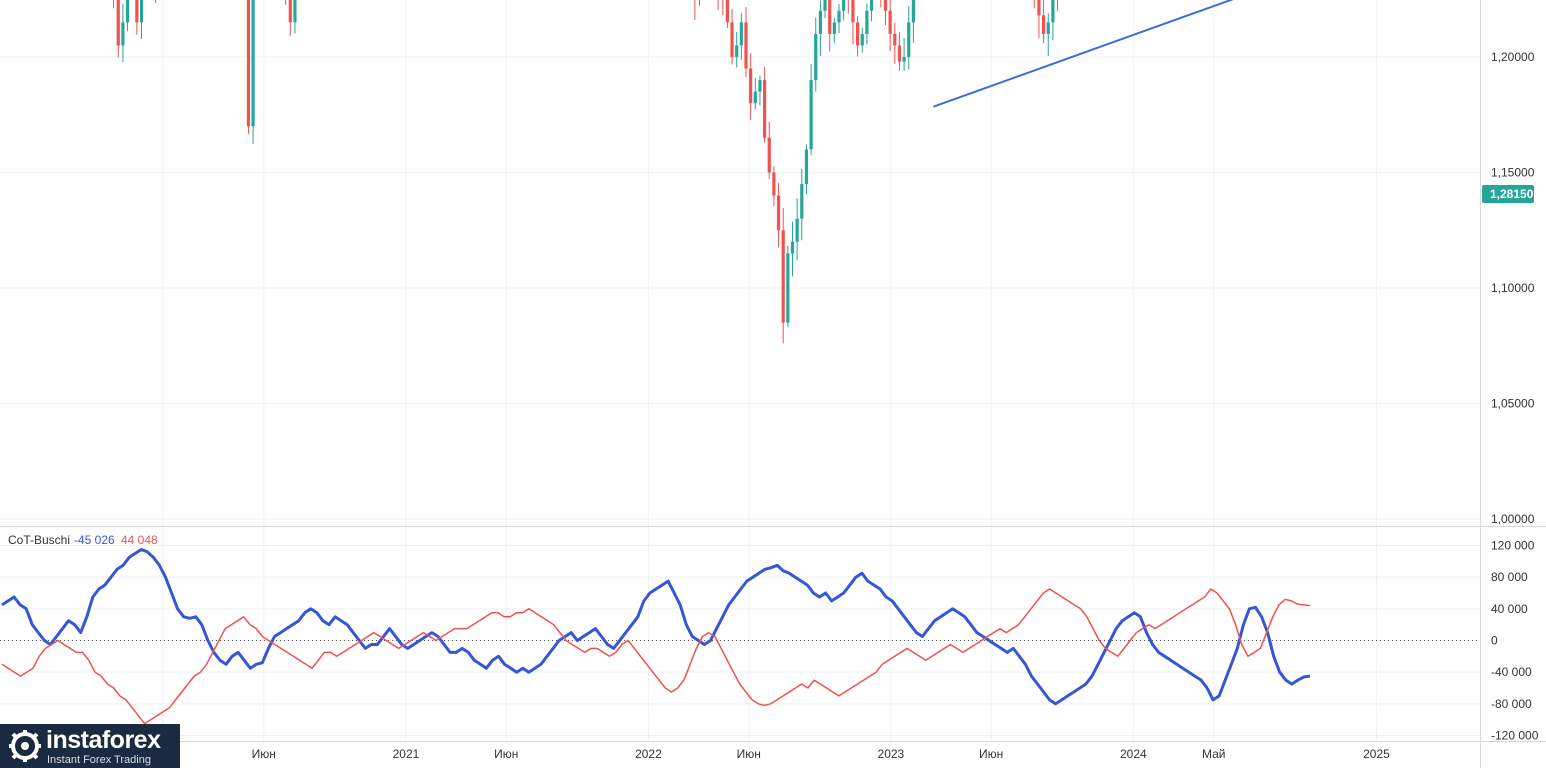 This screenshot has height=768, width=1546. I want to click on time-tick-label: 2024, so click(1133, 754).